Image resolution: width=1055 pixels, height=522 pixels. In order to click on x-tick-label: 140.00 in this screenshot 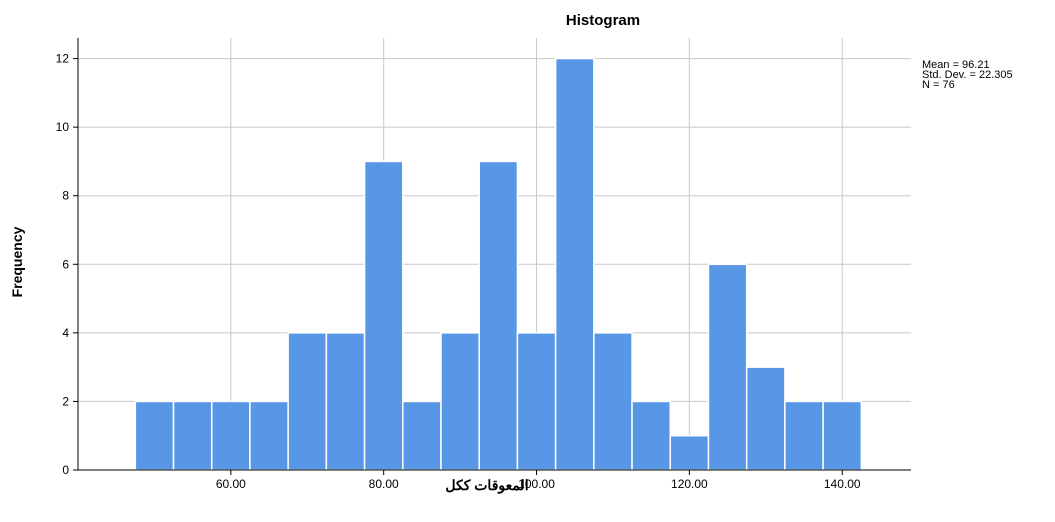, I will do `click(842, 484)`.